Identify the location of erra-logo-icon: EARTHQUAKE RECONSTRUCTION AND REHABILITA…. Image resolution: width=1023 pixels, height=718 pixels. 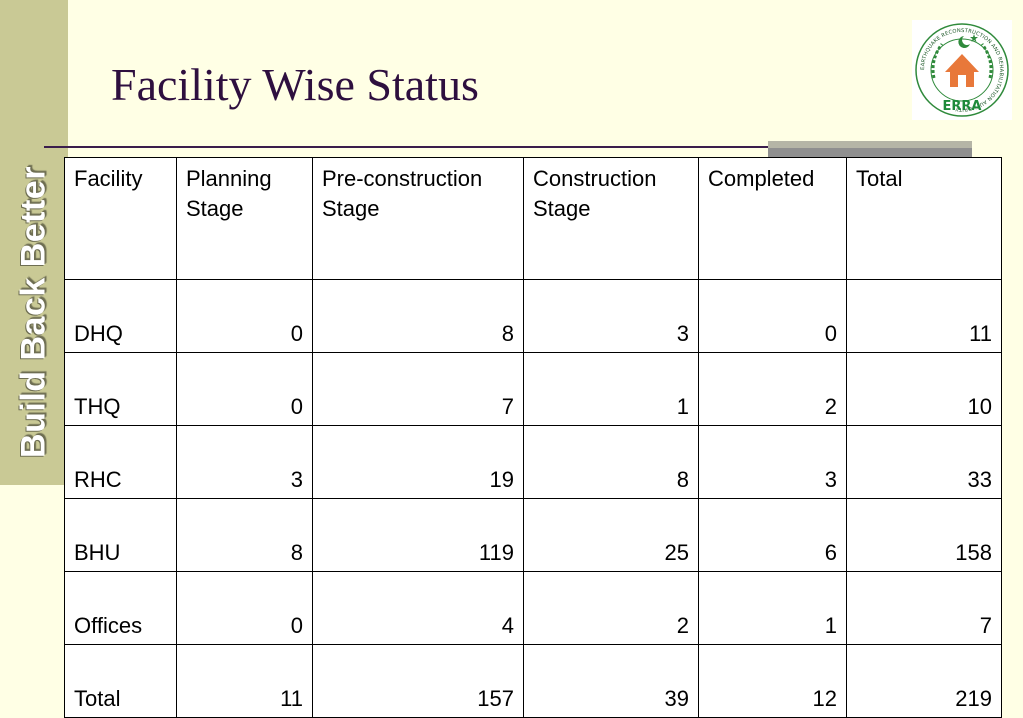
(962, 70).